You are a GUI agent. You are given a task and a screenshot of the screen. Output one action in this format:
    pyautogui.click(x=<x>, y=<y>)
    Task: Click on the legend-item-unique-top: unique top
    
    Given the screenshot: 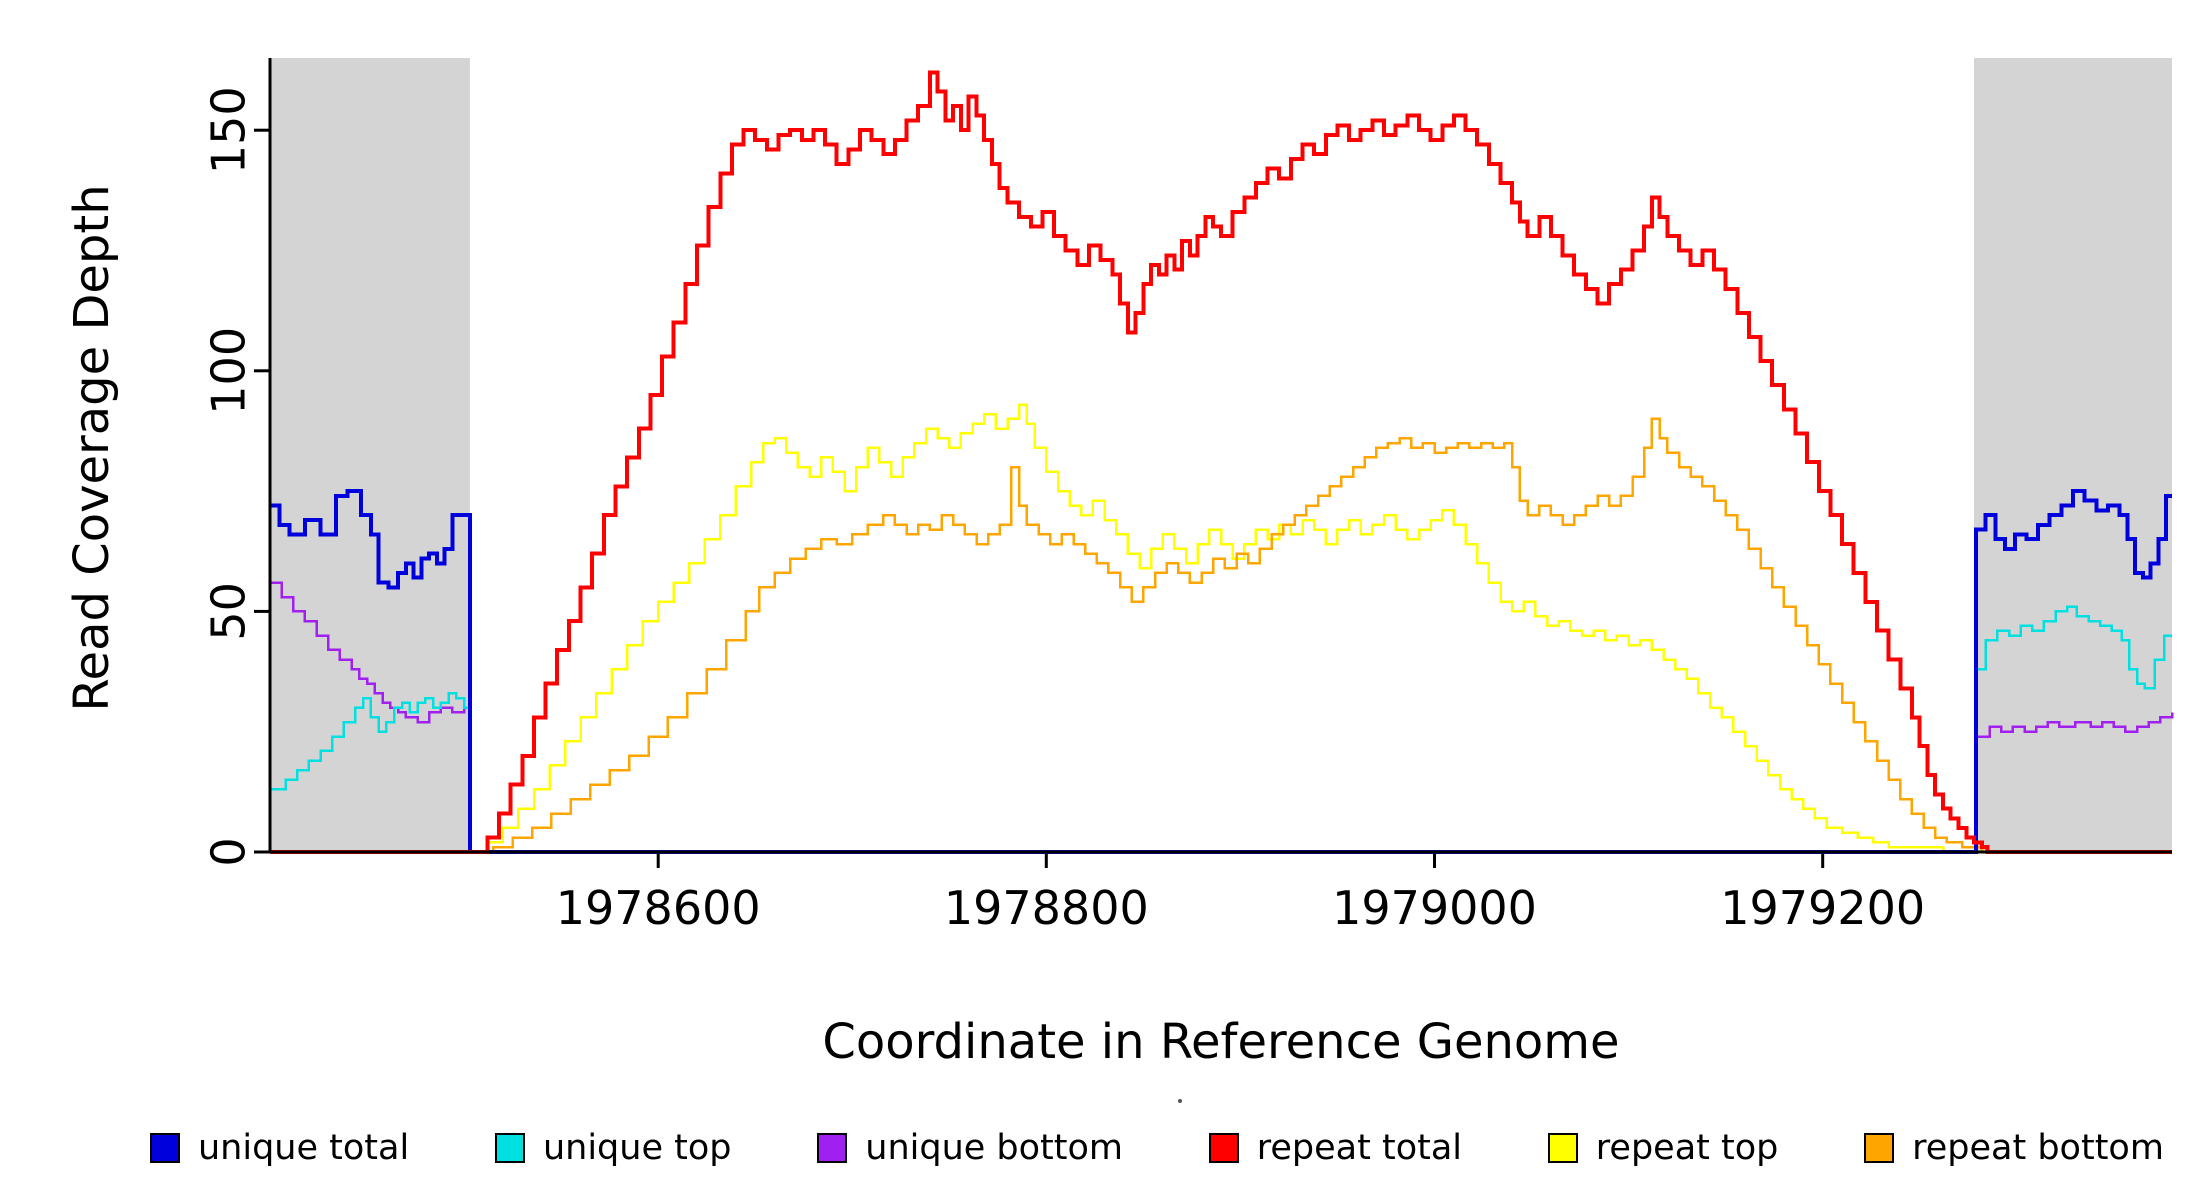 What is the action you would take?
    pyautogui.click(x=613, y=1147)
    